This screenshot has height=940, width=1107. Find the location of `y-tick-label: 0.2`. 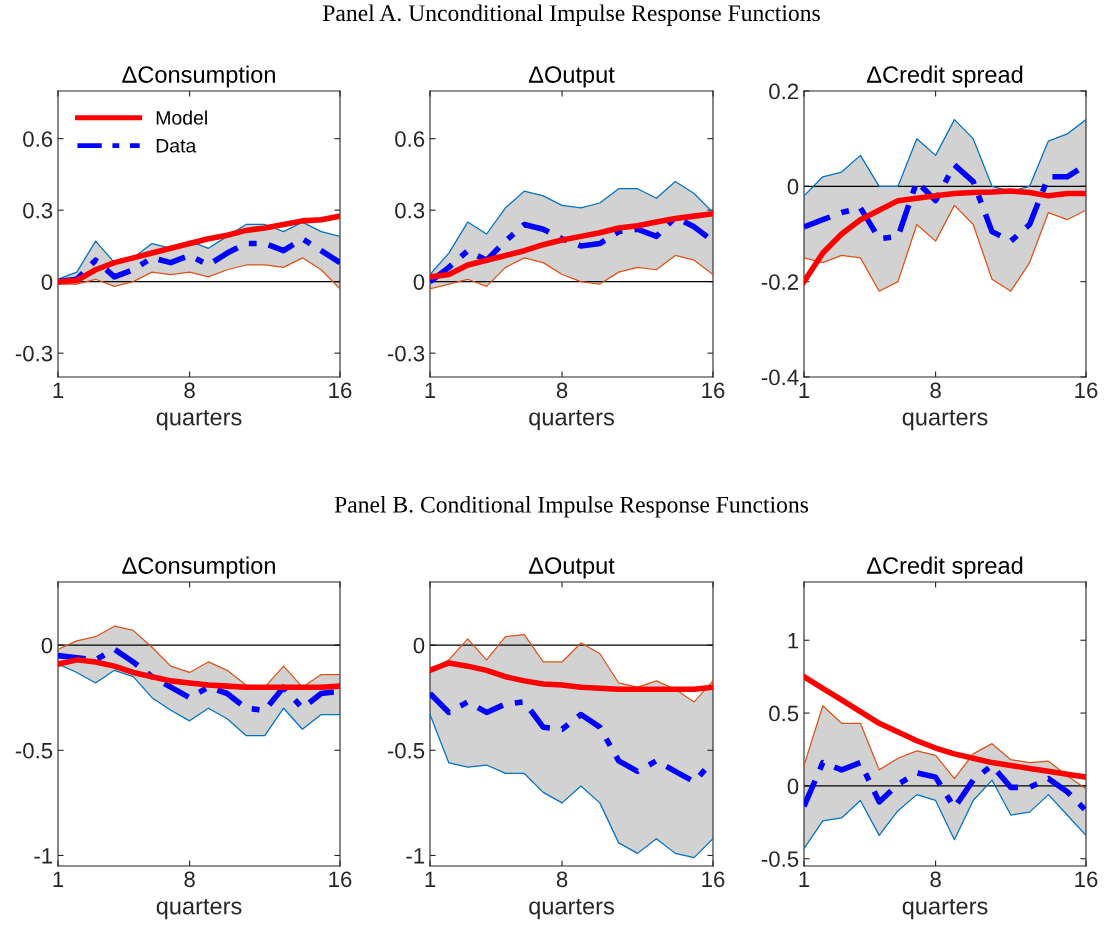

y-tick-label: 0.2 is located at coordinates (784, 91).